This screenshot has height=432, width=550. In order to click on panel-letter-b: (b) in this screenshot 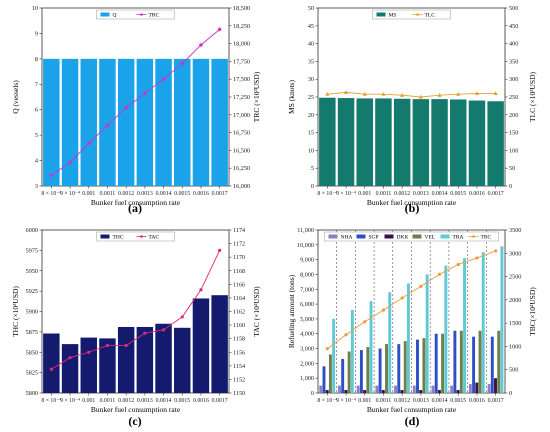, I will do `click(412, 208)`.